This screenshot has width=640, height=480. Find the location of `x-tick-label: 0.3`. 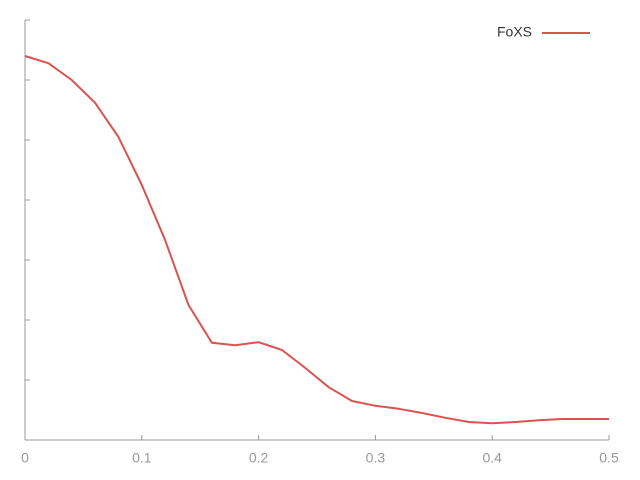

x-tick-label: 0.3 is located at coordinates (376, 458).